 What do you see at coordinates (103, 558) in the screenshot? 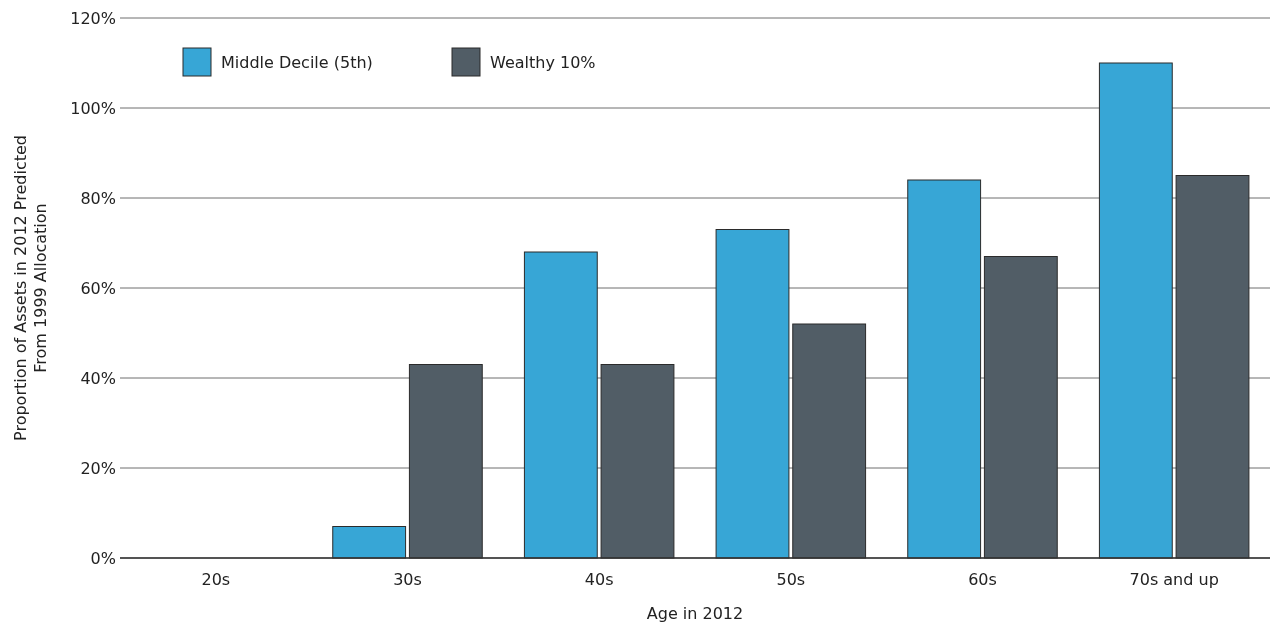
I see `y-tick-label: 0%` at bounding box center [103, 558].